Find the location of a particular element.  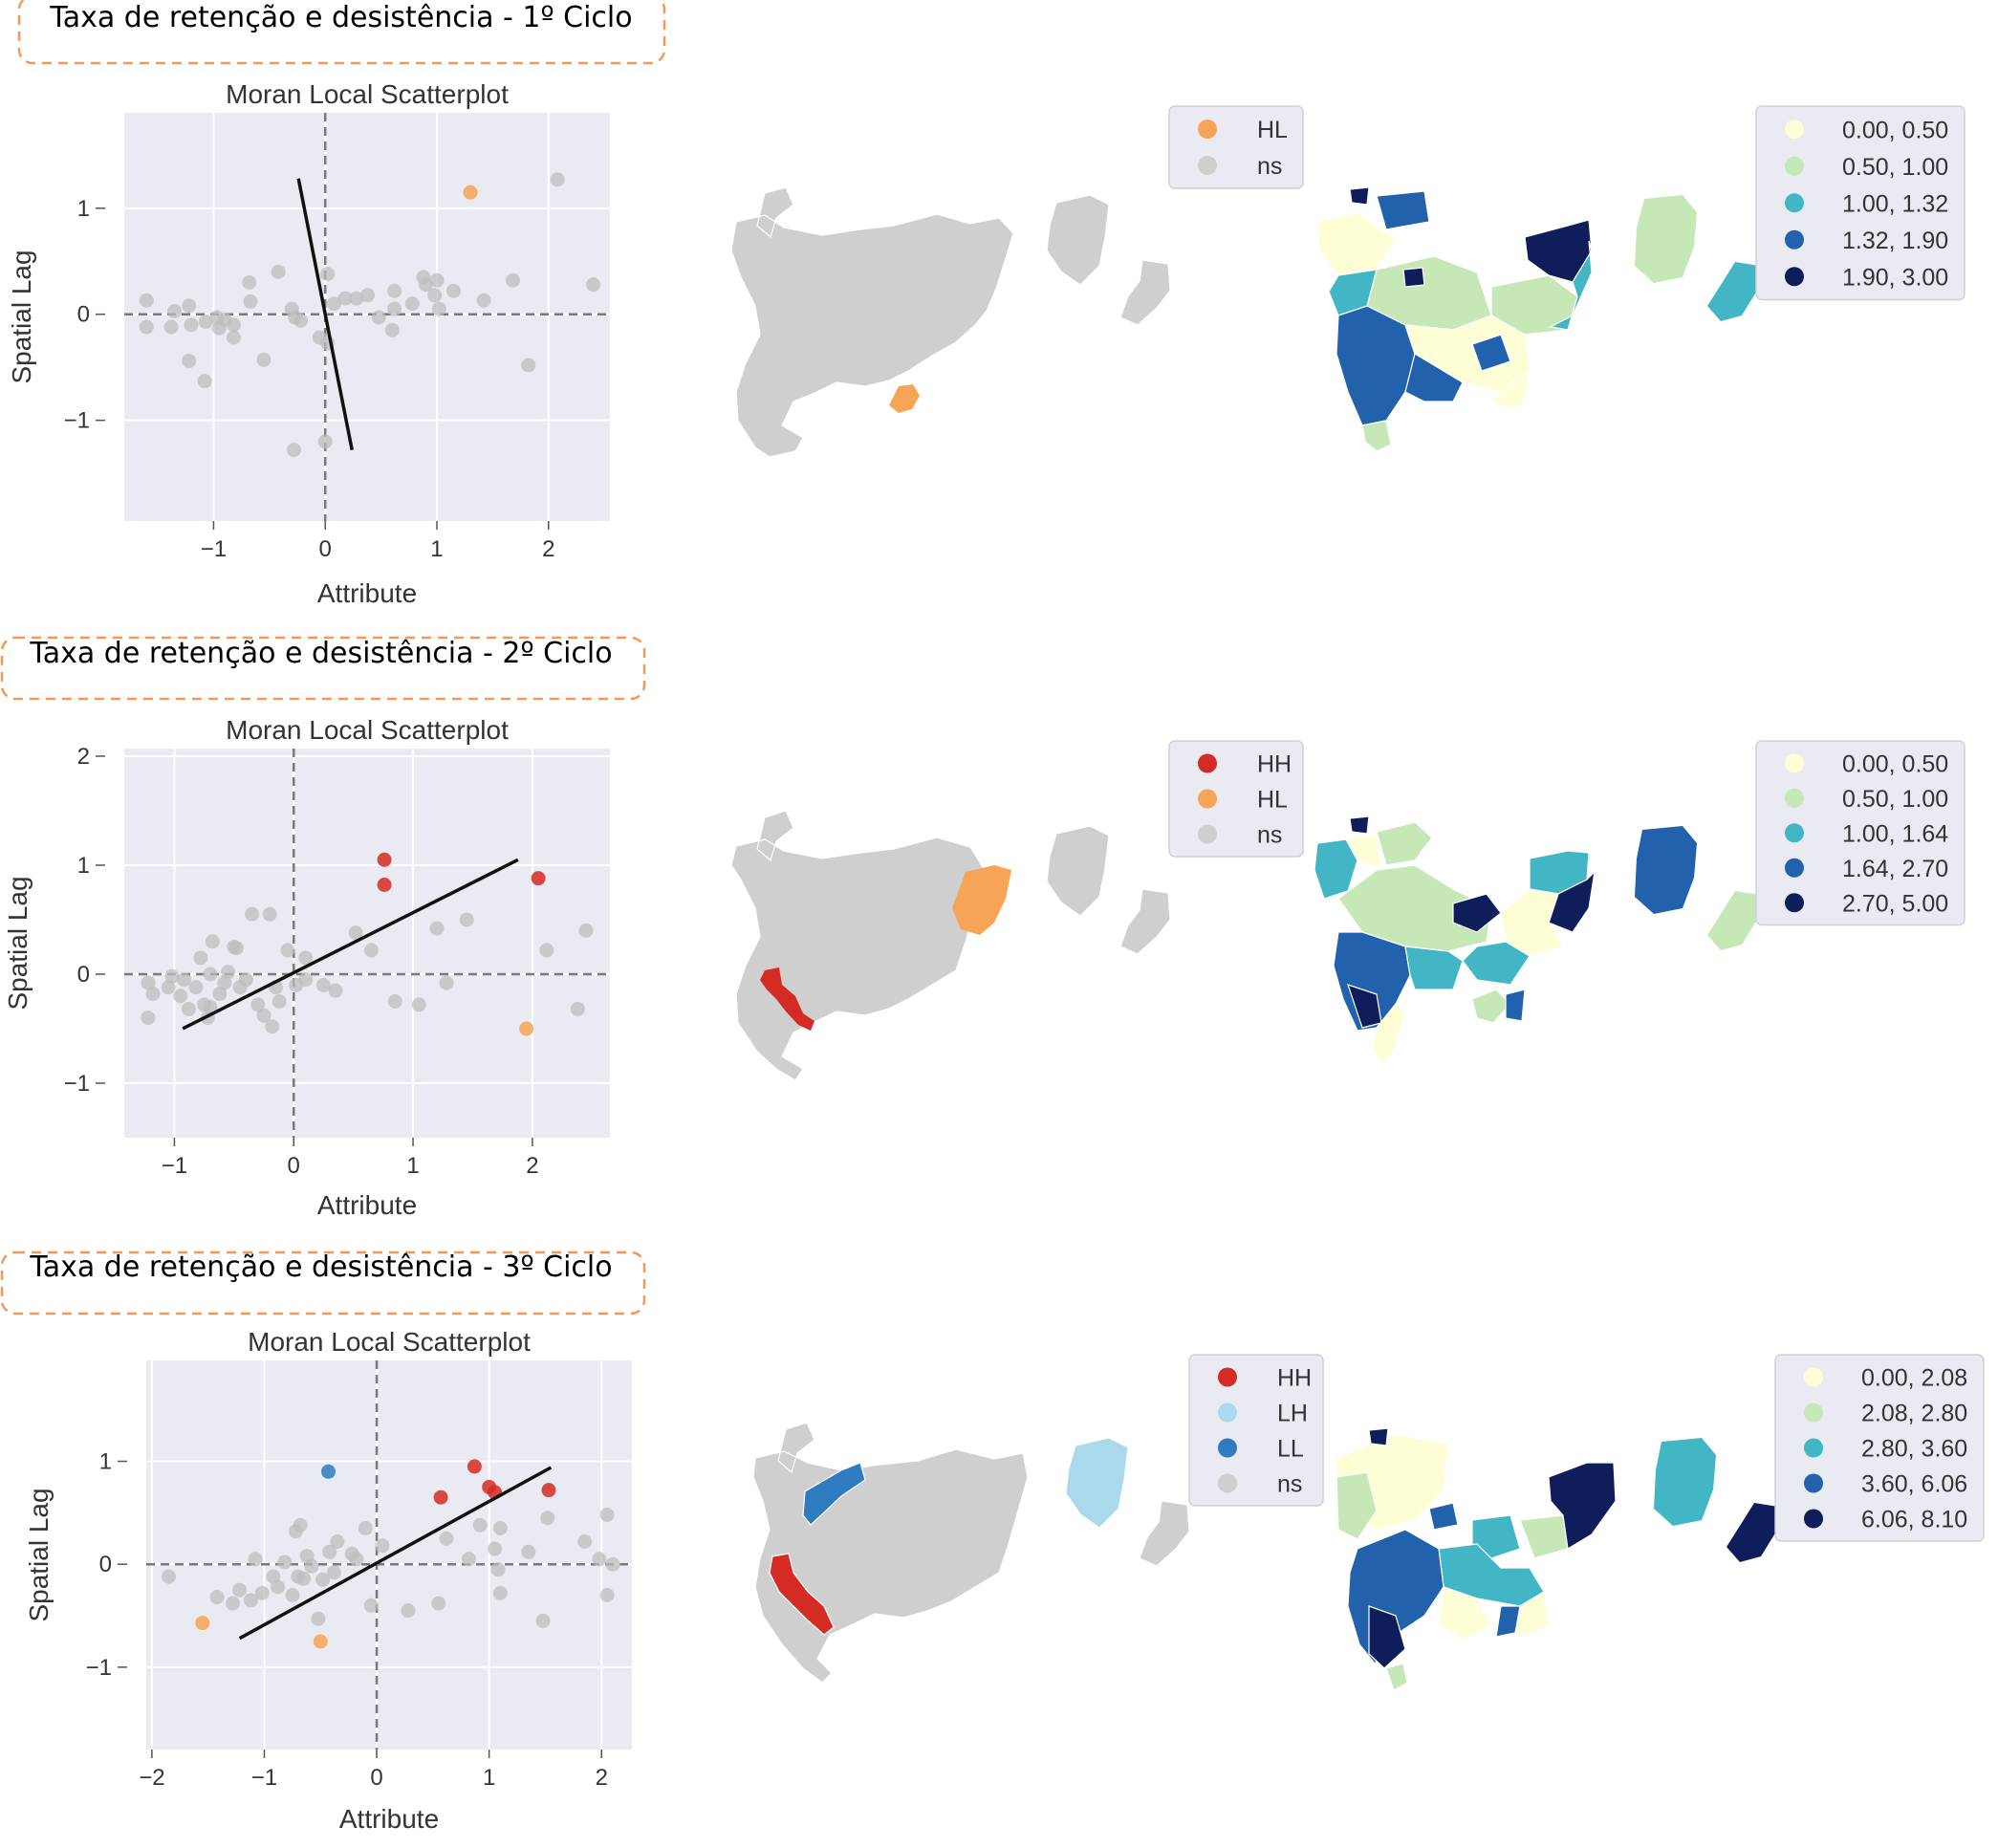

legend-label: 1.00, 1.64 is located at coordinates (1895, 833).